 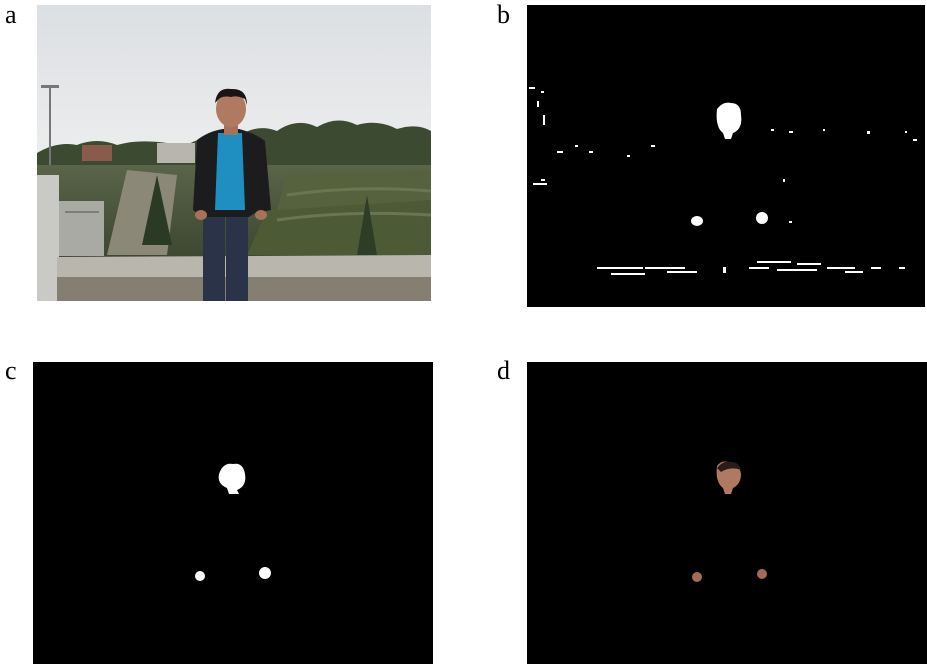 I want to click on panel-label-b: b, so click(x=503, y=14).